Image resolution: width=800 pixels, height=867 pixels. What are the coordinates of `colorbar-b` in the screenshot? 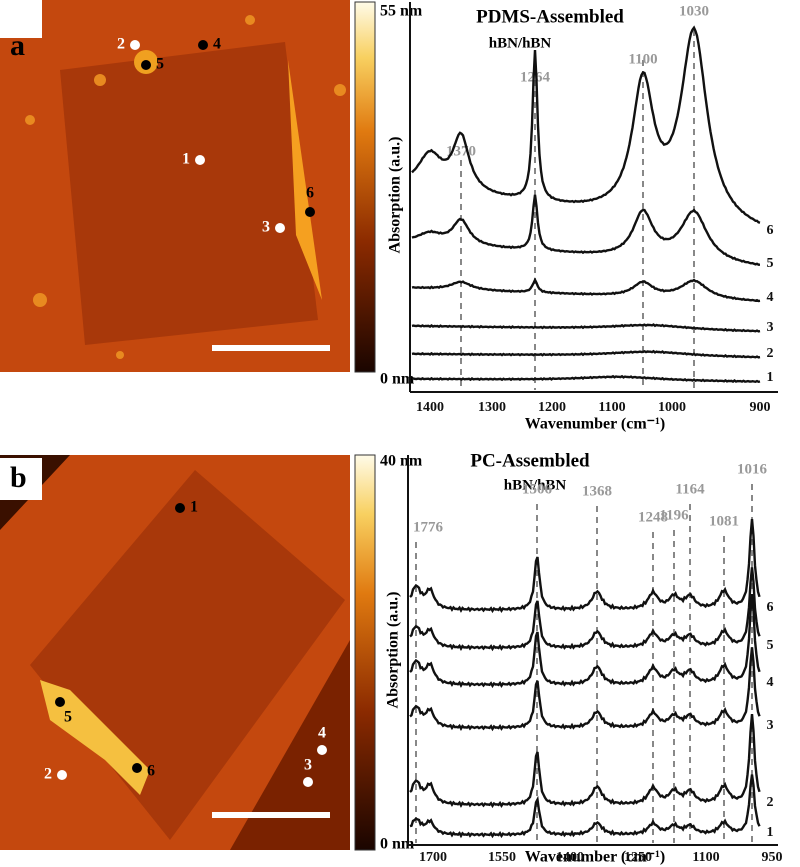 It's located at (365, 652).